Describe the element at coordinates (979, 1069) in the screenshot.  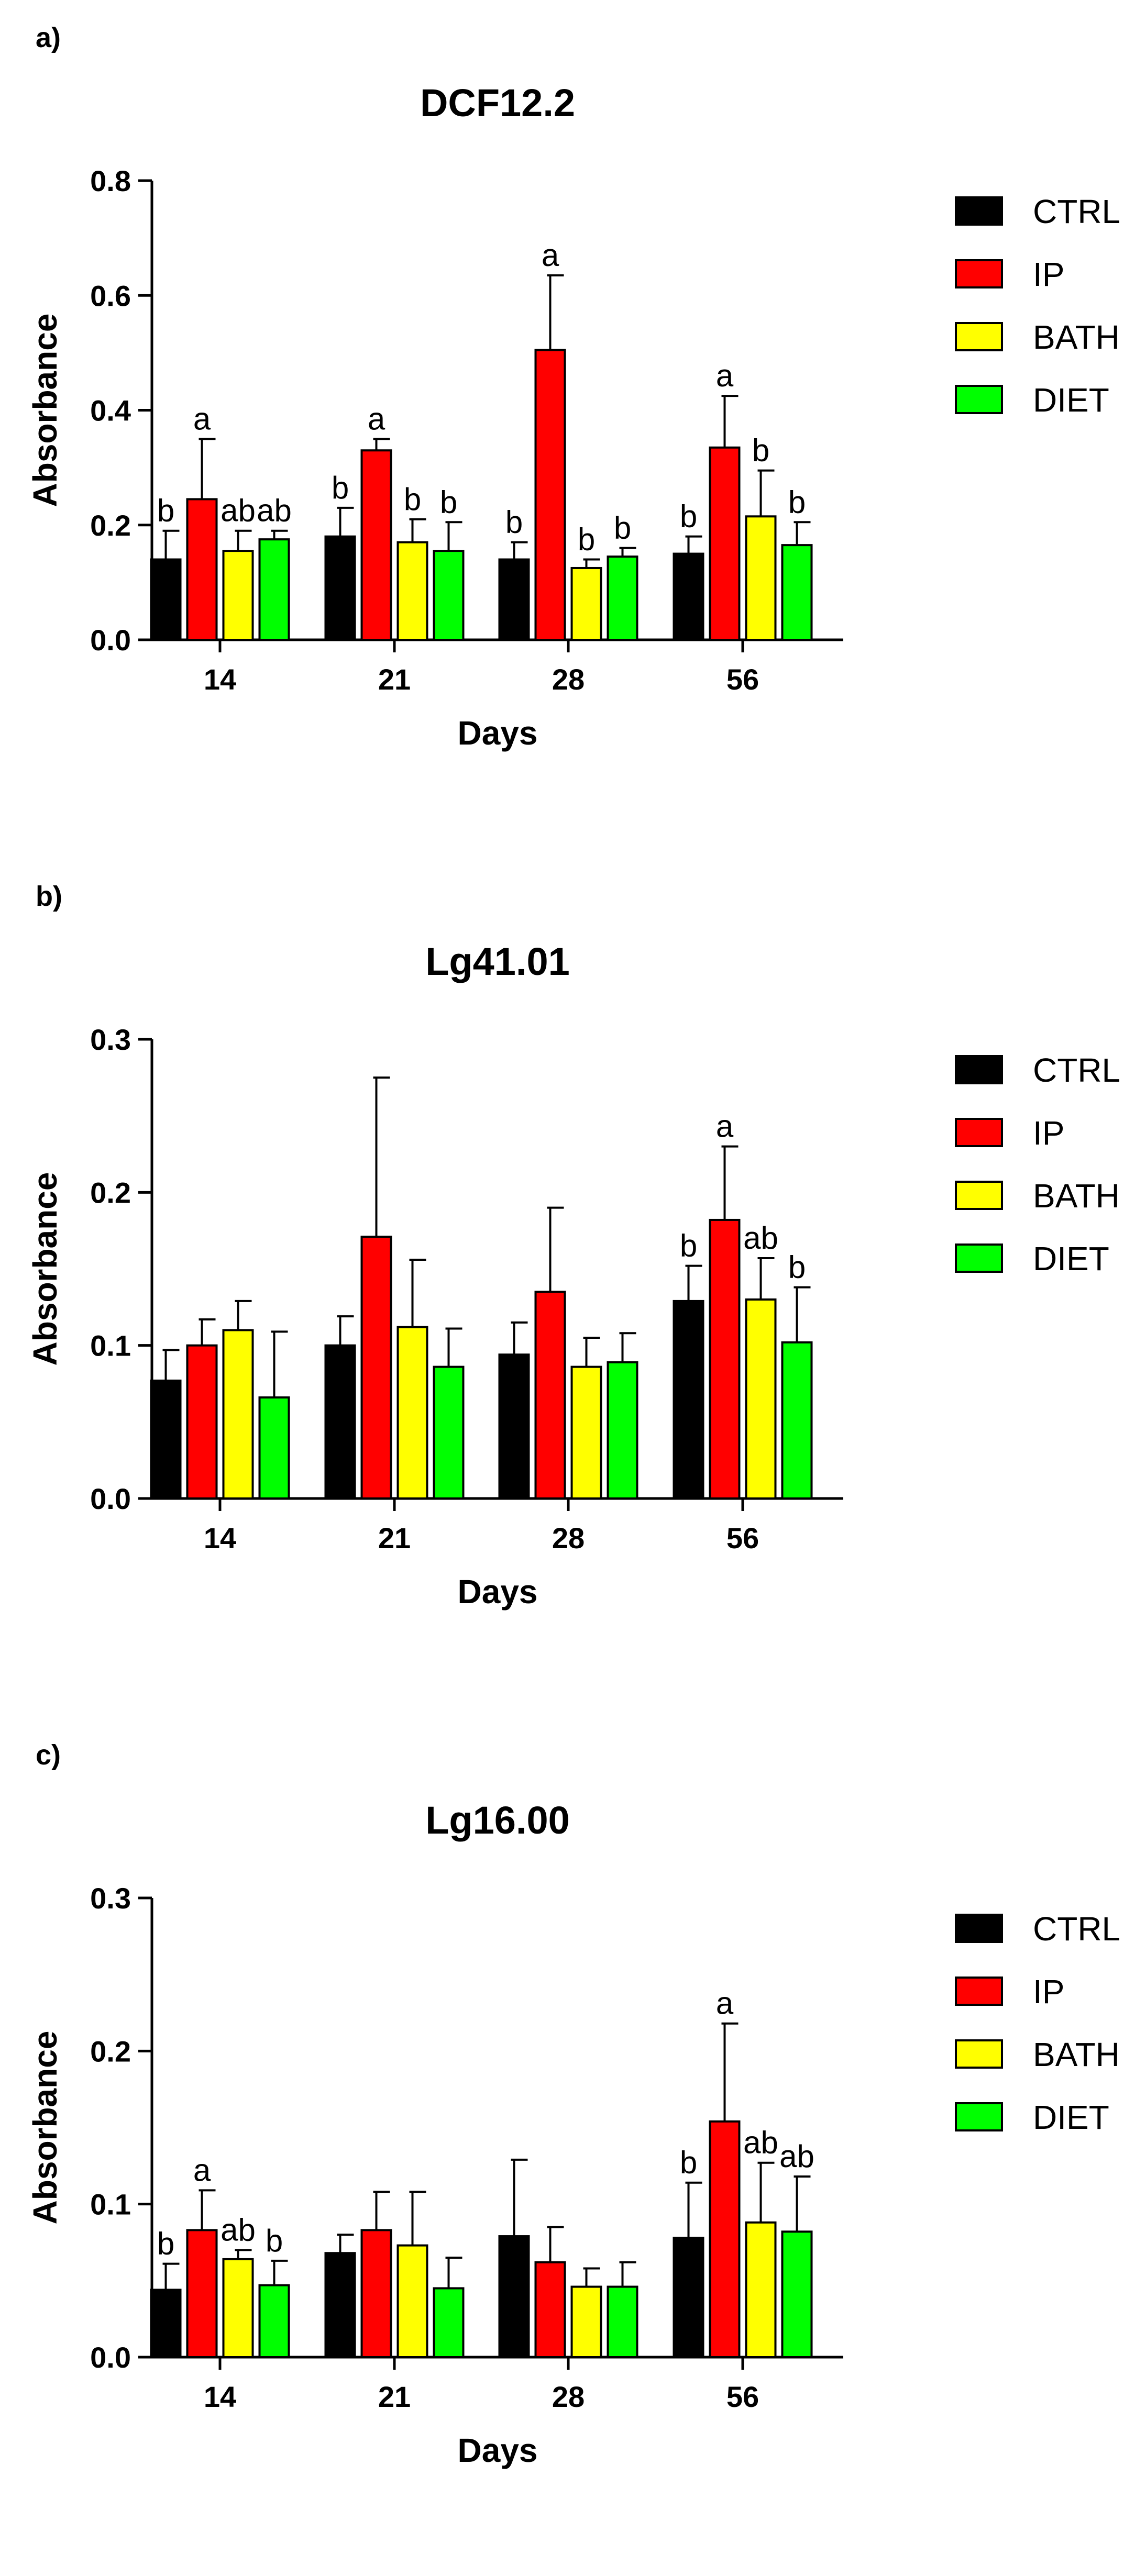
I see `legend-swatch-ctrl` at that location.